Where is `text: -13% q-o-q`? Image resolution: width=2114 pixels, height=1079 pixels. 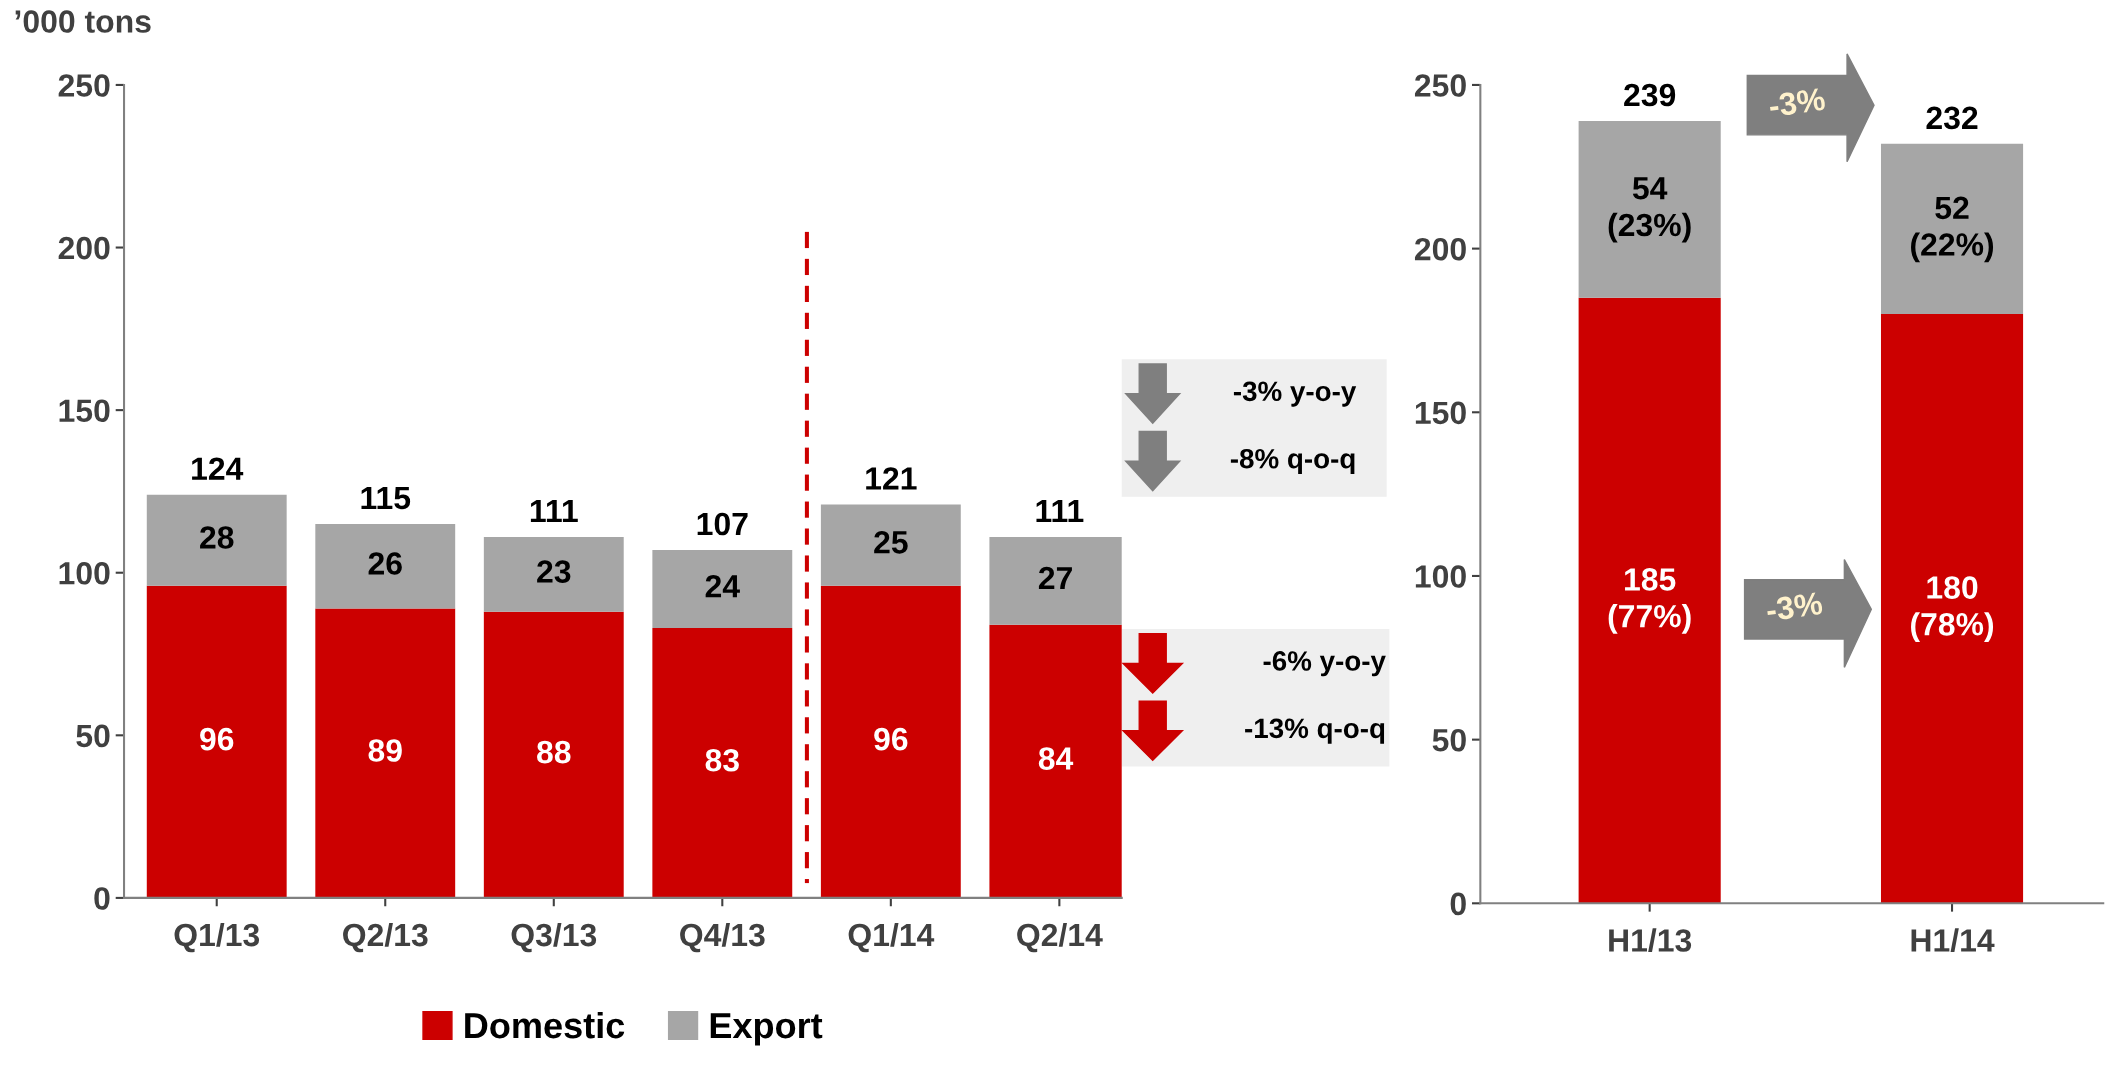 text: -13% q-o-q is located at coordinates (1315, 731).